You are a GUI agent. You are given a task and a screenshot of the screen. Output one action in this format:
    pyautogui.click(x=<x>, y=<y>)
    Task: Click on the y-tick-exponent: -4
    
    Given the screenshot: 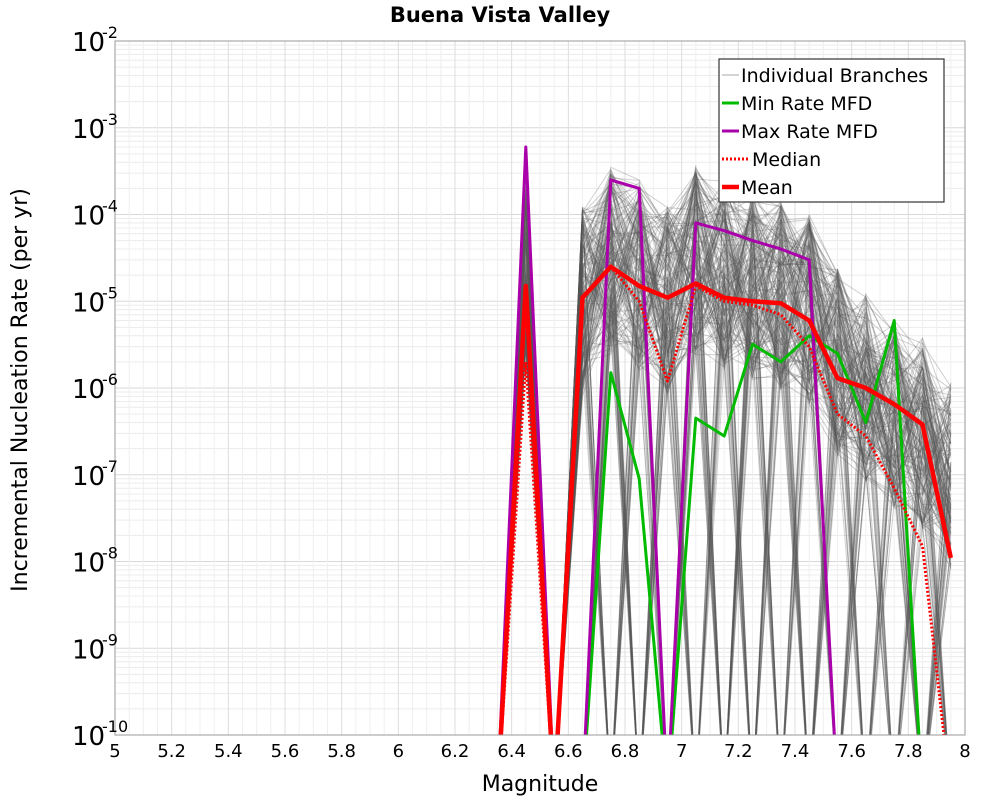 What is the action you would take?
    pyautogui.click(x=110, y=206)
    